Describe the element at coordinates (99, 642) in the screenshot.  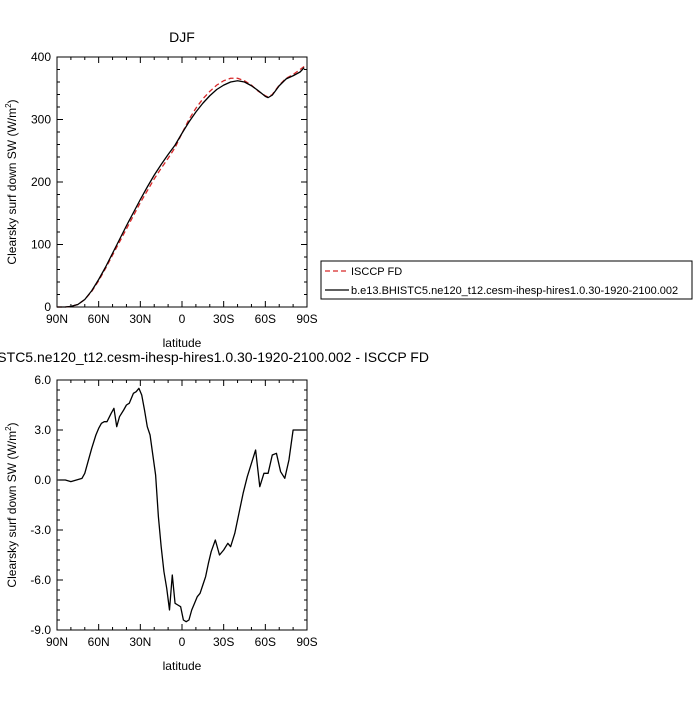
I see `bottom-panel-x-tick-label: 60N` at that location.